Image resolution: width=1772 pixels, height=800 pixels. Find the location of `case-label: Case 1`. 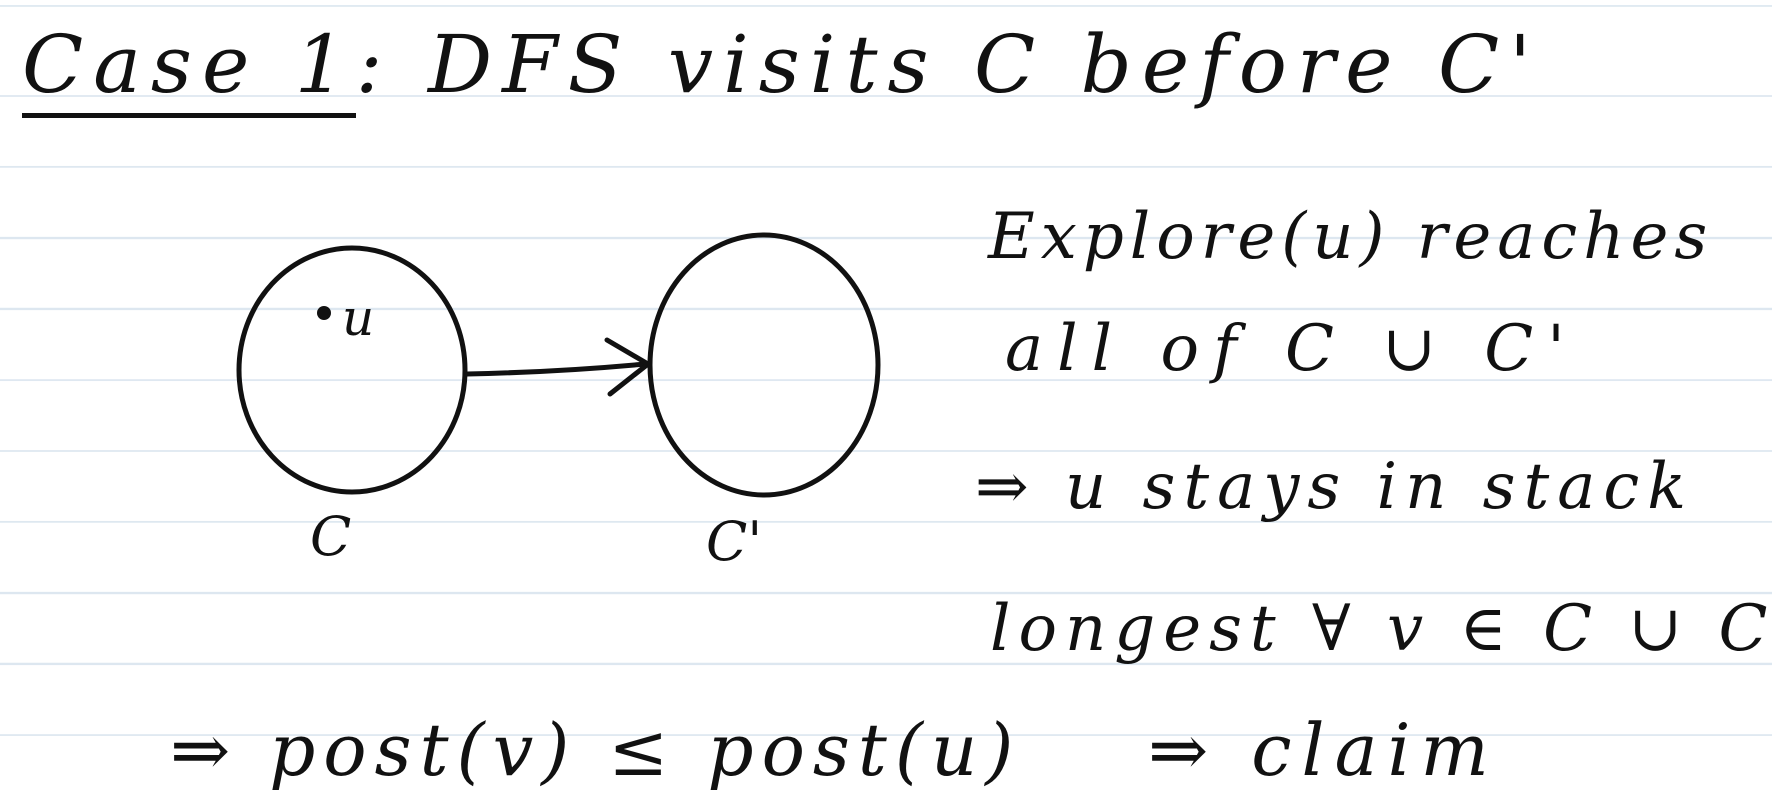

case-label: Case 1 is located at coordinates (189, 68).